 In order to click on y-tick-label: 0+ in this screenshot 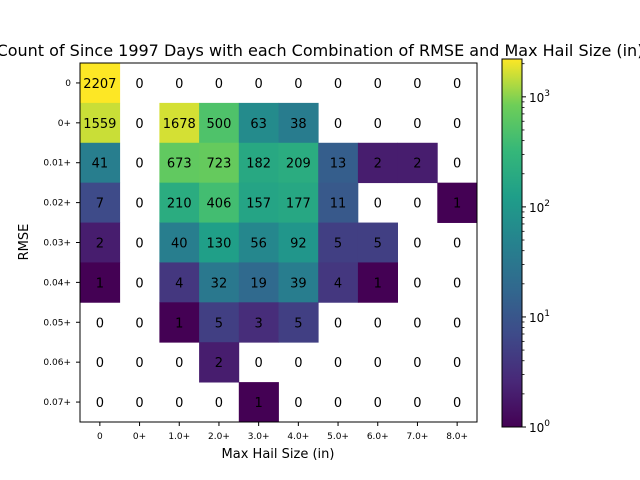, I will do `click(64, 124)`.